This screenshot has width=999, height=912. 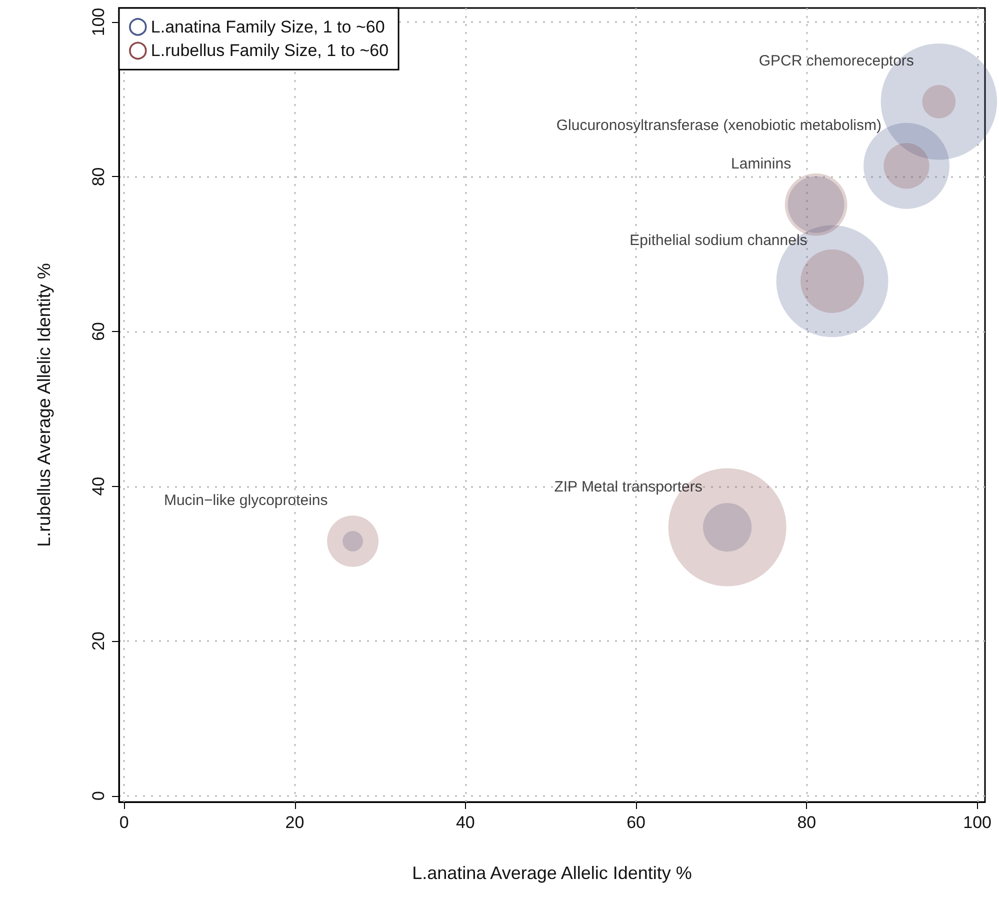 I want to click on legend-label: L.anatina Family Size, 1 to ~60, so click(x=267, y=26).